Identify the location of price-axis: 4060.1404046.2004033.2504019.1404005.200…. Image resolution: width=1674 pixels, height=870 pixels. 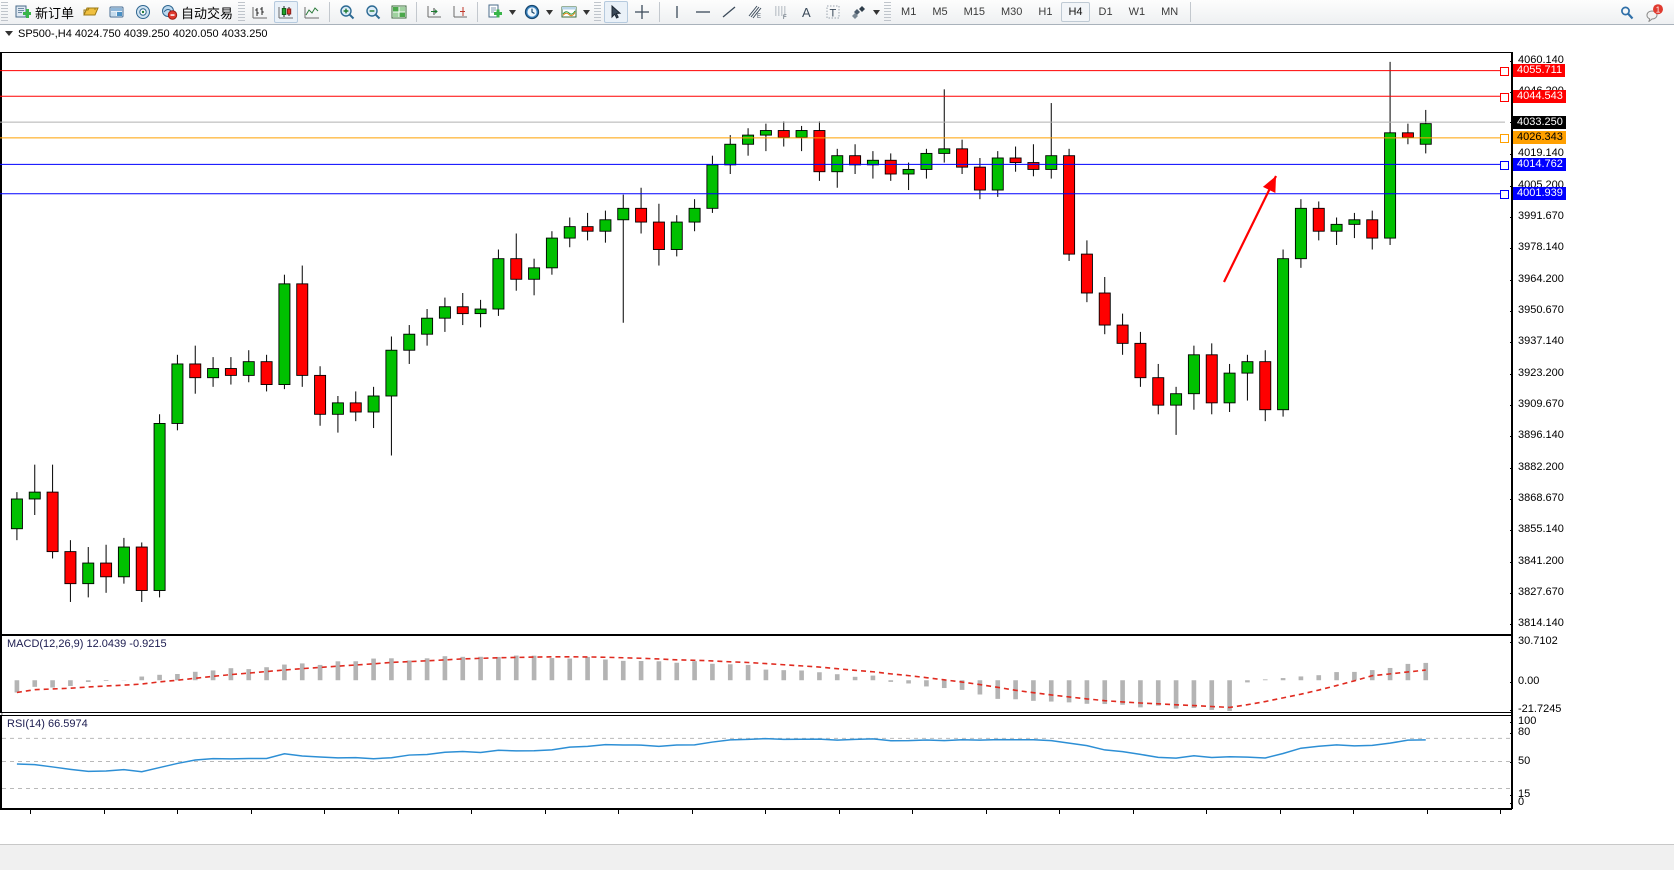
(1591, 430).